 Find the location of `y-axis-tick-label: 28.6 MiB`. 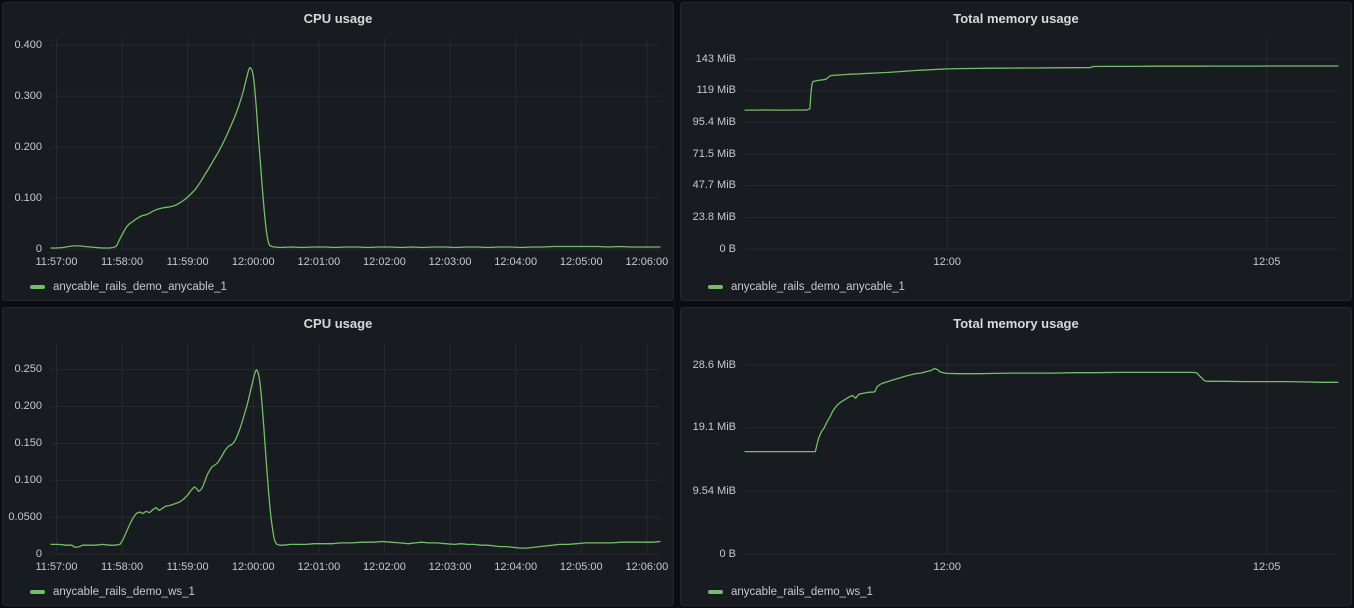

y-axis-tick-label: 28.6 MiB is located at coordinates (714, 364).